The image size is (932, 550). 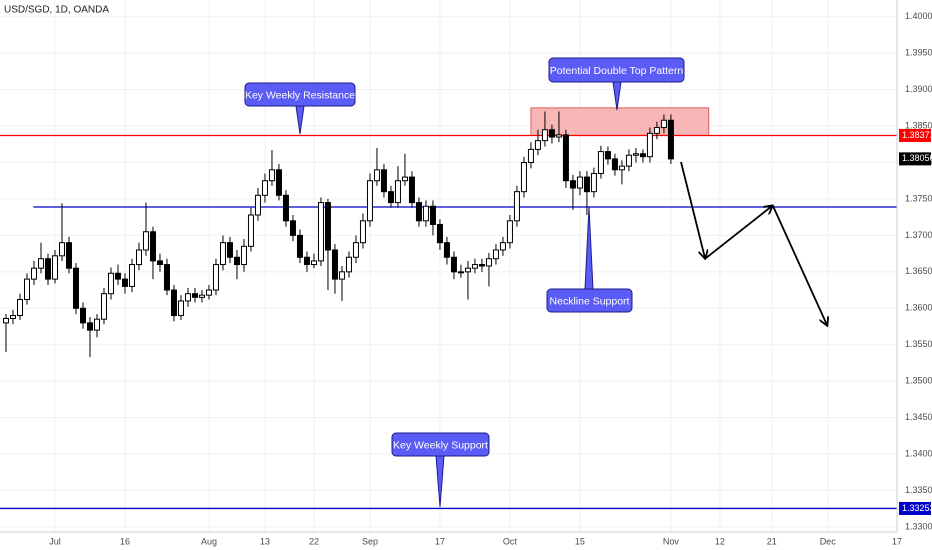 I want to click on callout-text: Key Weekly Resistance, so click(x=300, y=95).